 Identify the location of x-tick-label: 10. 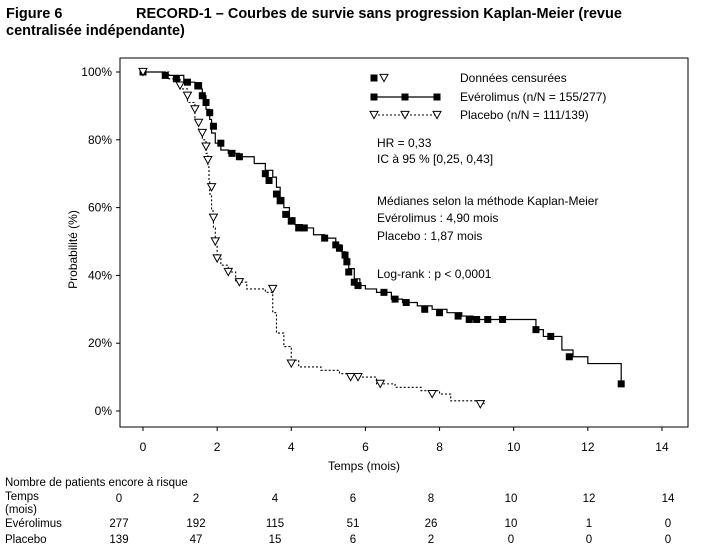
(514, 447).